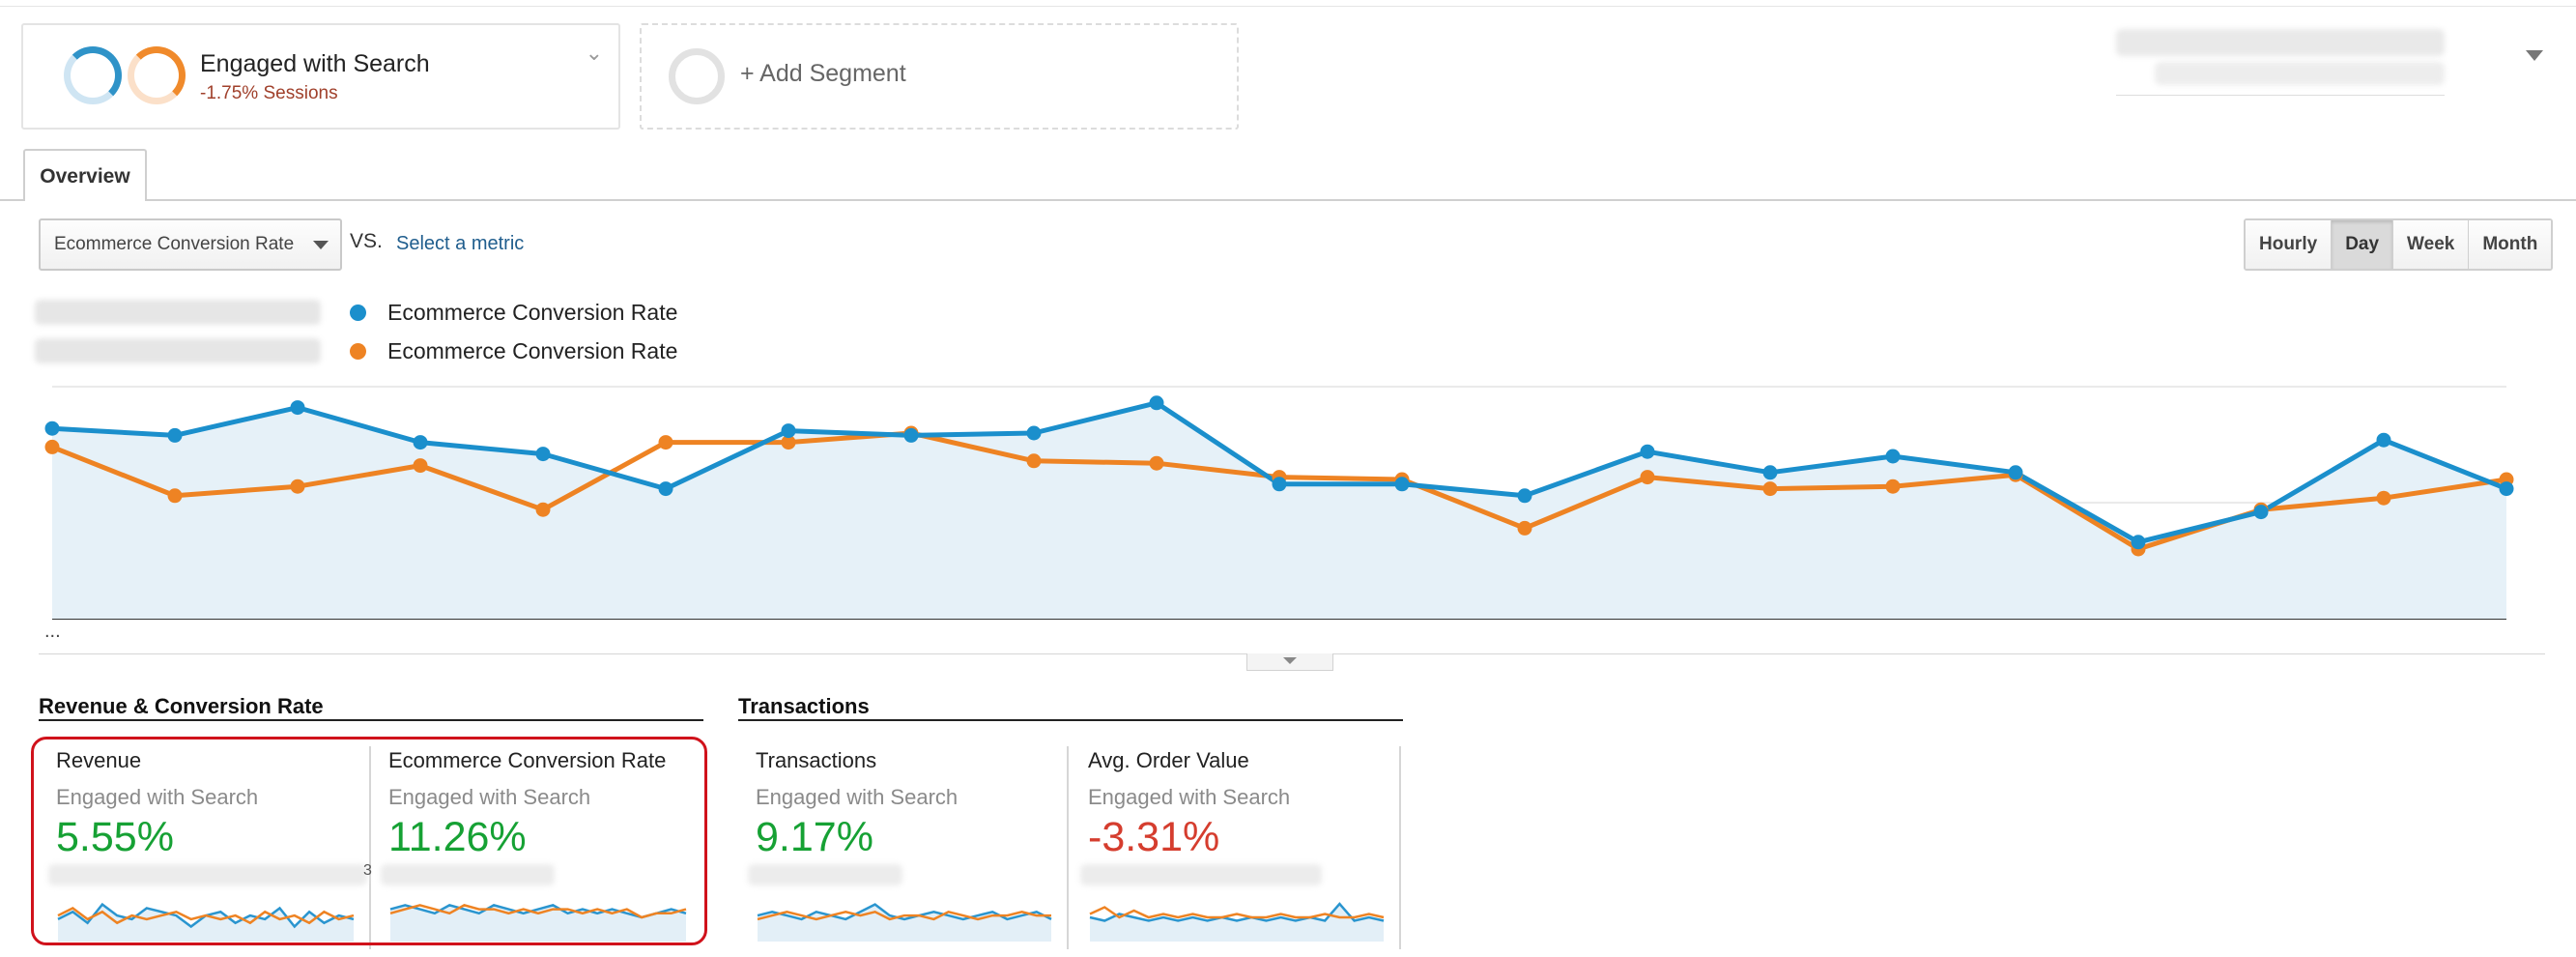  Describe the element at coordinates (2290, 244) in the screenshot. I see `granularity-hourly-button: Hourly` at that location.